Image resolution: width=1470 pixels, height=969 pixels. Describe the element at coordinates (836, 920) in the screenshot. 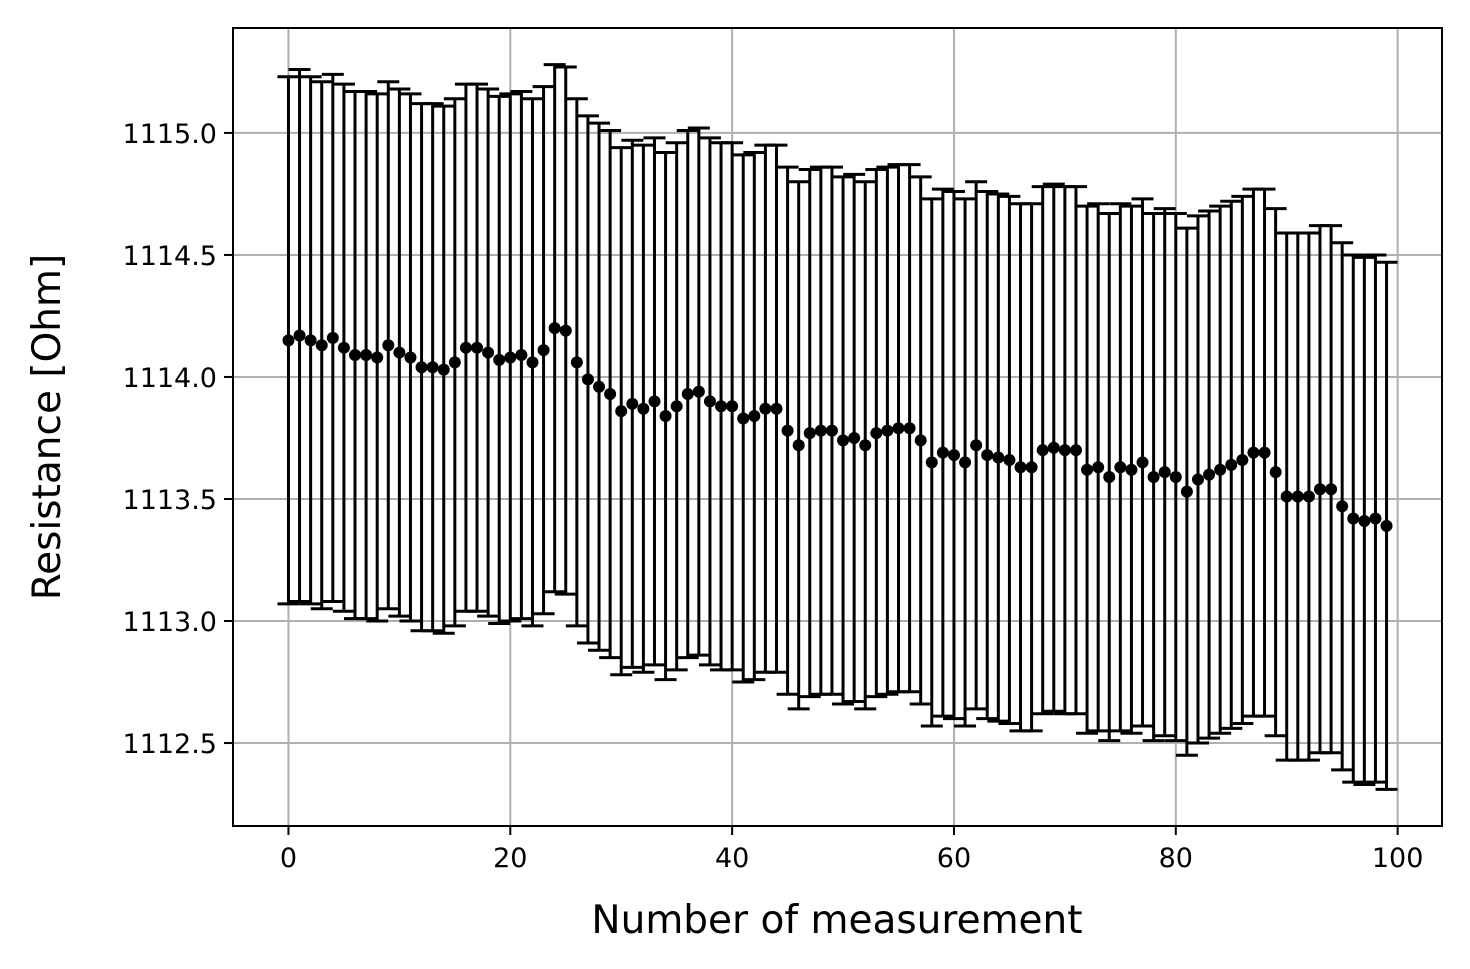

I see `x-axis-label: Number of measurement` at that location.